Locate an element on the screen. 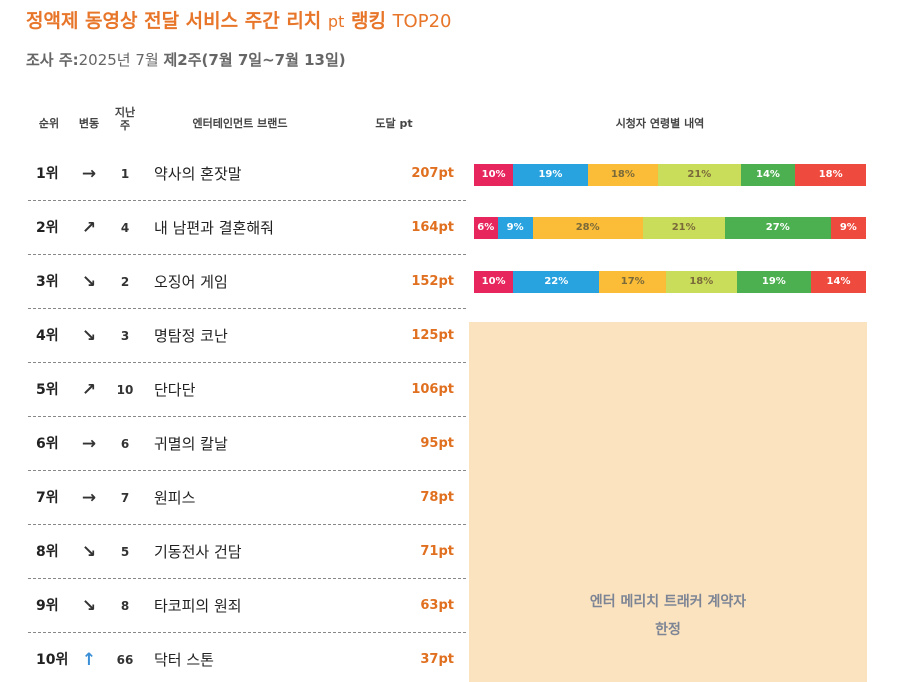  reach-pt-cell: 106pt is located at coordinates (432, 389).